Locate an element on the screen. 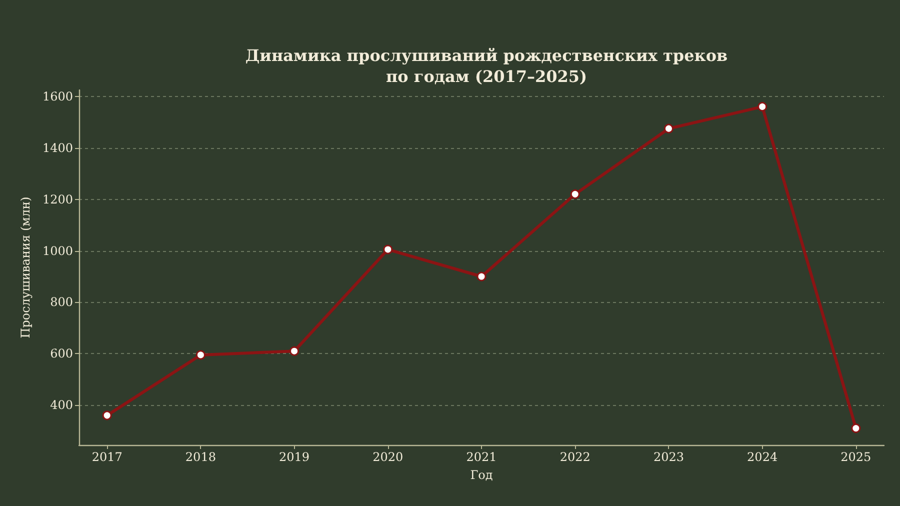 This screenshot has width=900, height=506. y-tick-label: 1000 is located at coordinates (57, 251).